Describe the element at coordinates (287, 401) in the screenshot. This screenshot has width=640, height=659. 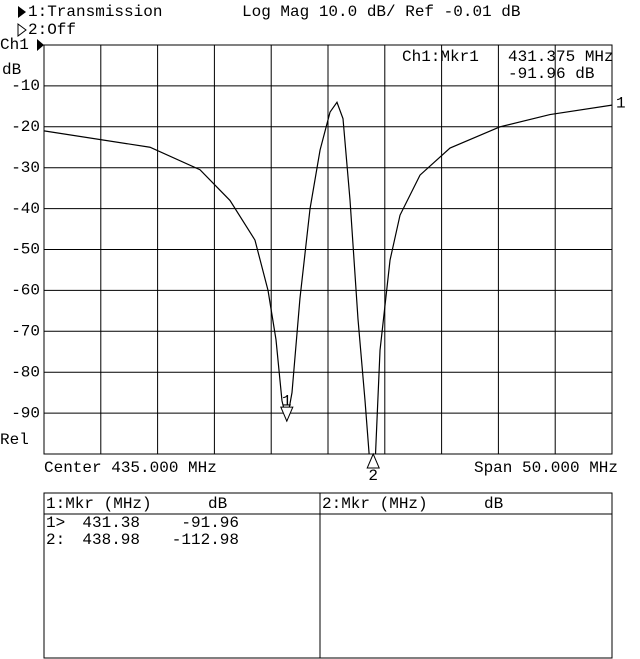
I see `marker-label: 1` at that location.